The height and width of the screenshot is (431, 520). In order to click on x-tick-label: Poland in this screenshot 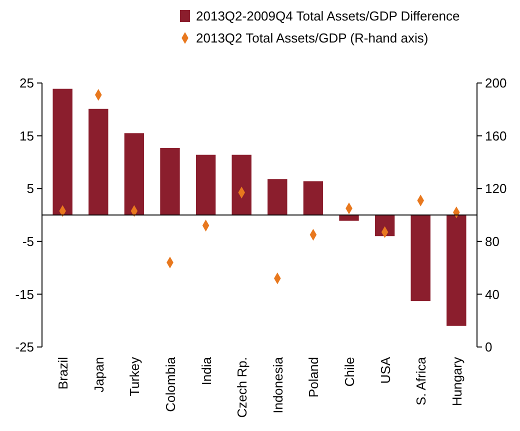, I will do `click(314, 377)`.